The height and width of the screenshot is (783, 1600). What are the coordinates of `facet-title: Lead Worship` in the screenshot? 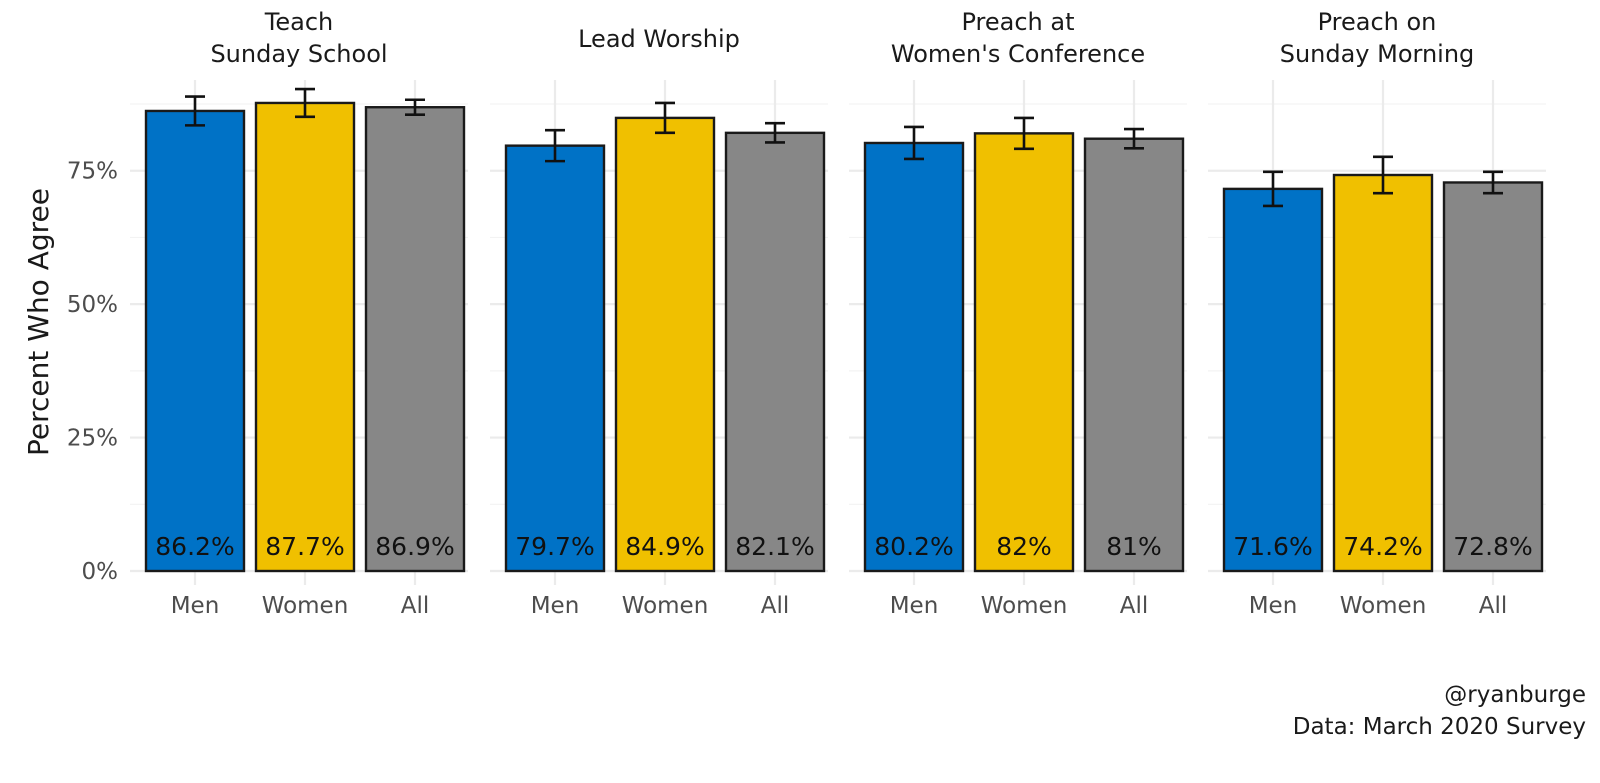 It's located at (659, 39).